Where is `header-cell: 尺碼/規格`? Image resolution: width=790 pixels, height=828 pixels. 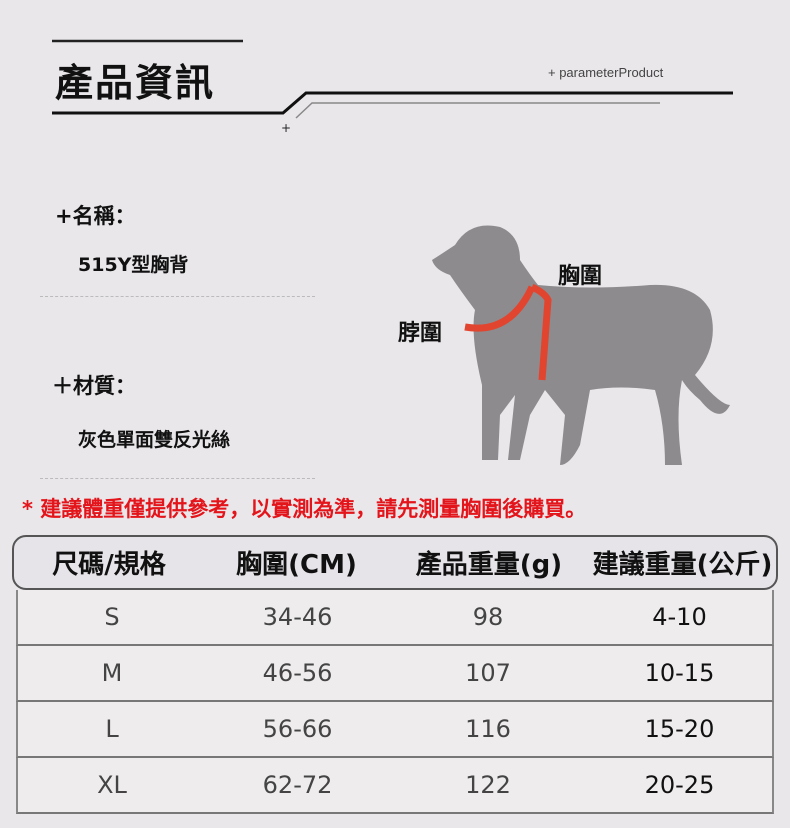
header-cell: 尺碼/規格 is located at coordinates (109, 565).